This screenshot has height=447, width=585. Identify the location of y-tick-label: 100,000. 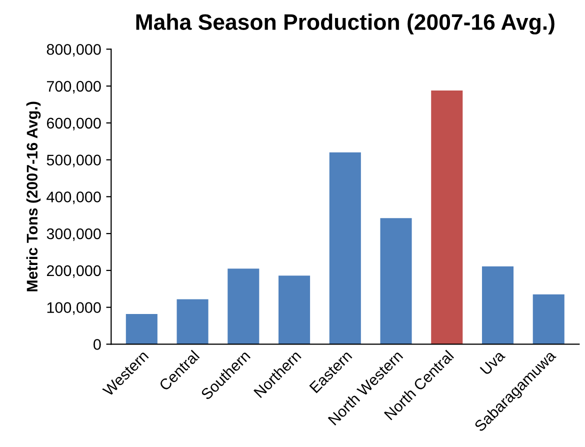
(74, 308).